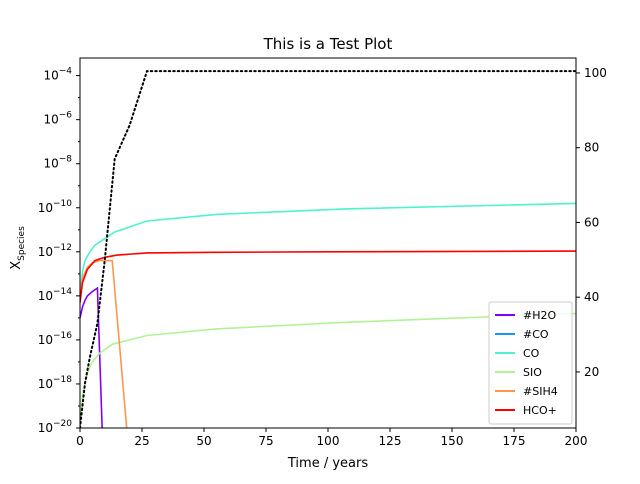 The image size is (640, 484). What do you see at coordinates (390, 441) in the screenshot?
I see `x-tick-label: 125` at bounding box center [390, 441].